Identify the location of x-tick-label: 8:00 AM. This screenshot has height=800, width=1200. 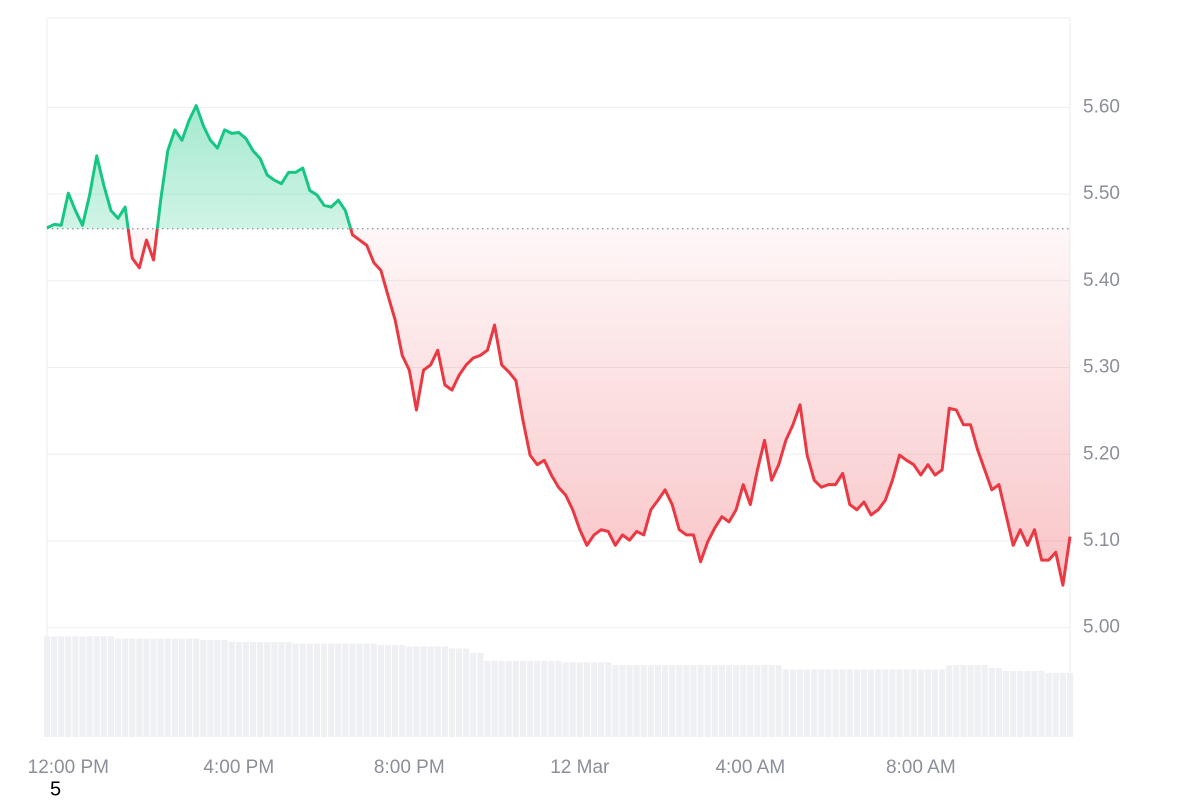
(921, 767).